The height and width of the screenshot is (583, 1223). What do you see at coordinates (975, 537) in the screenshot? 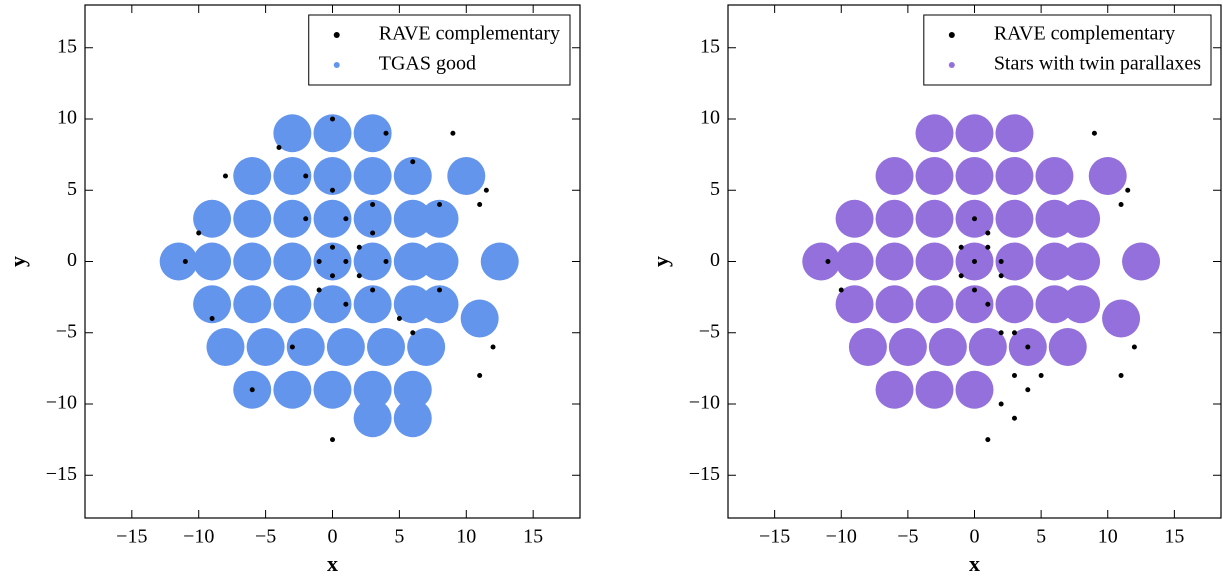
I see `x-tick-label: 0` at bounding box center [975, 537].